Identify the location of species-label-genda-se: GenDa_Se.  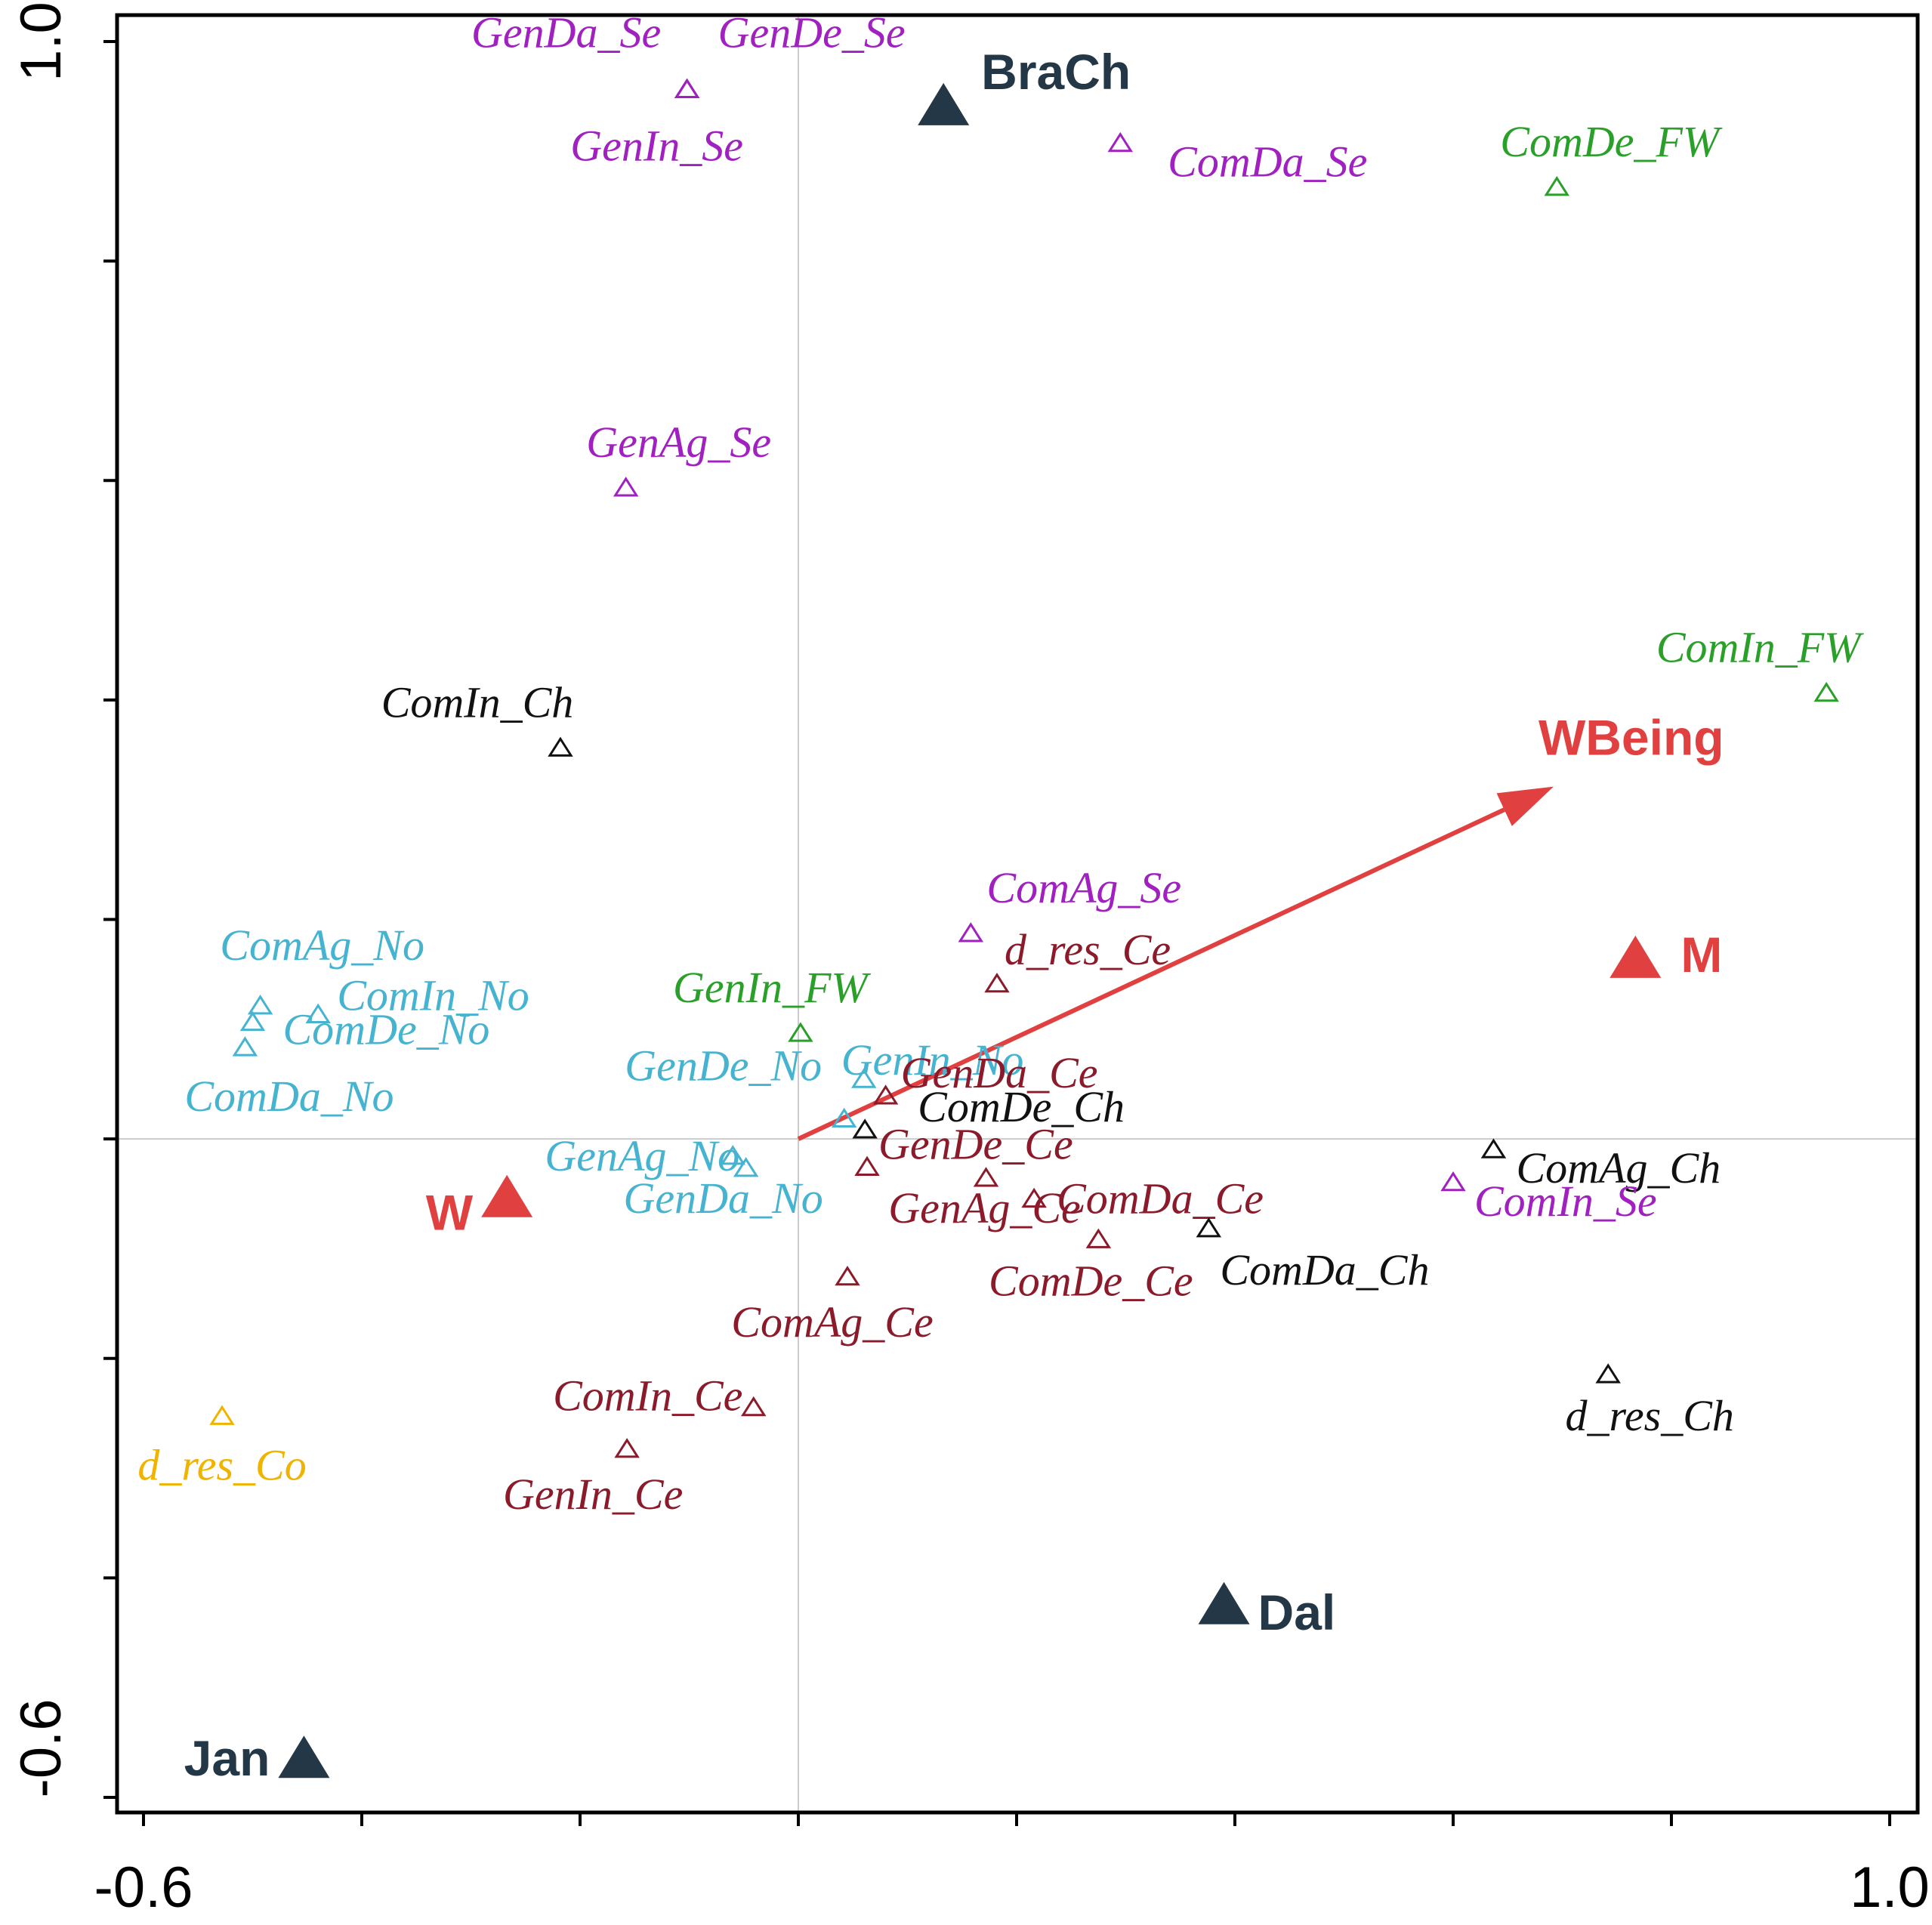
(566, 32).